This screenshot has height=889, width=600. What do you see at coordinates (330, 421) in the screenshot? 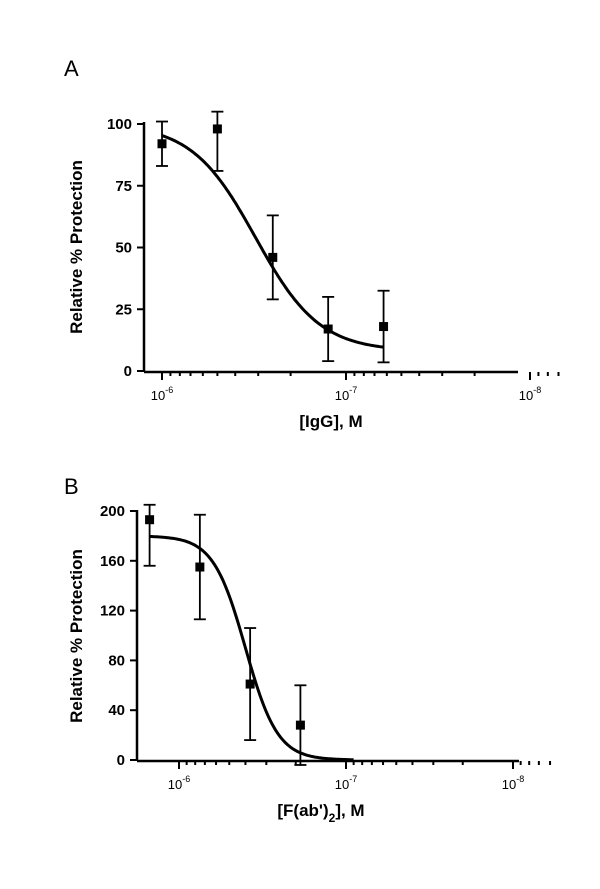
I see `panel-a-x-axis-title: [IgG], M` at bounding box center [330, 421].